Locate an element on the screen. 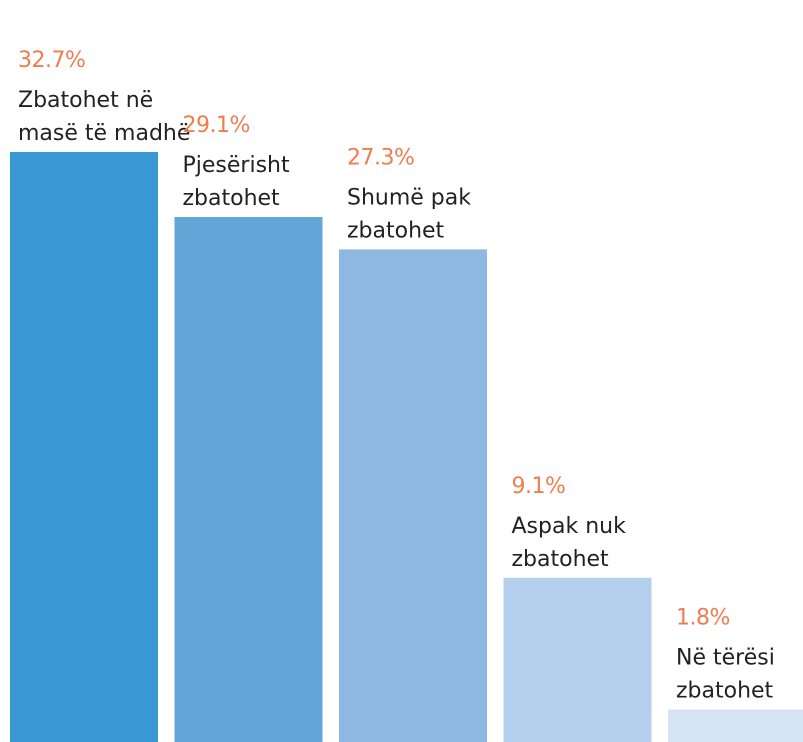 The width and height of the screenshot is (803, 742). value-label-4: 9.1% is located at coordinates (539, 486).